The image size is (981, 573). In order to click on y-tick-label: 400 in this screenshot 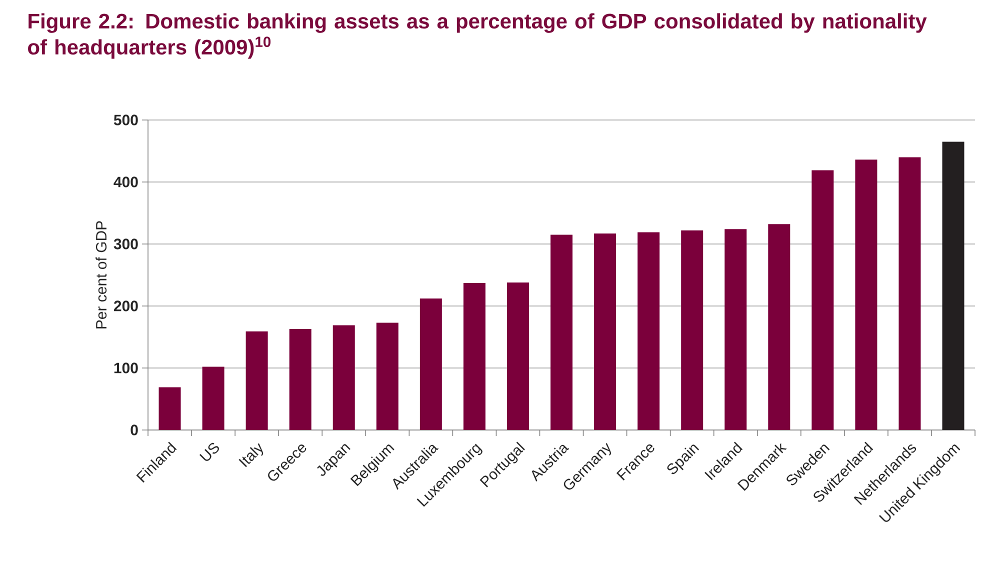, I will do `click(126, 182)`.